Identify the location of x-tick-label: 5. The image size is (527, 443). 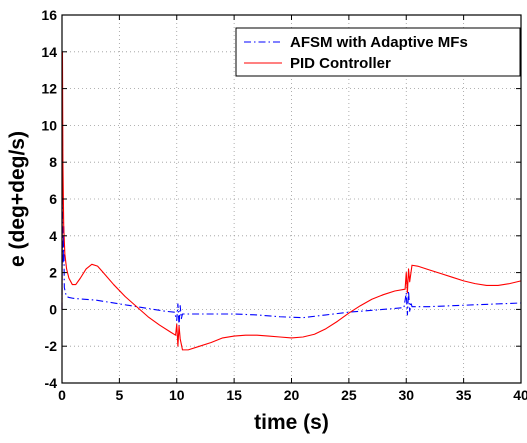
(119, 395).